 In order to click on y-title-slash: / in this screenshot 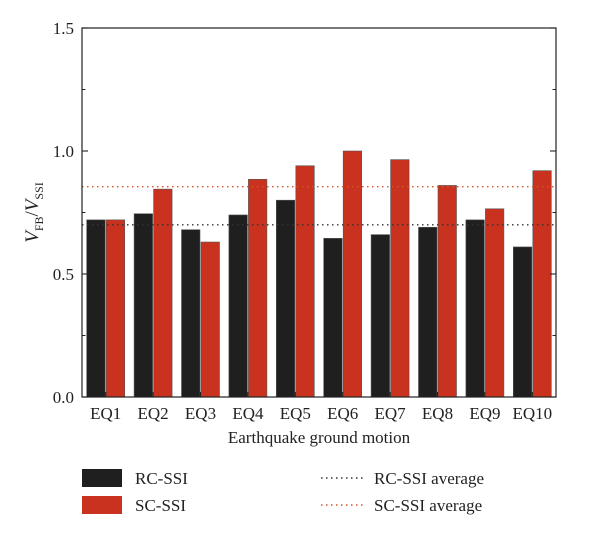, I will do `click(32, 213)`.